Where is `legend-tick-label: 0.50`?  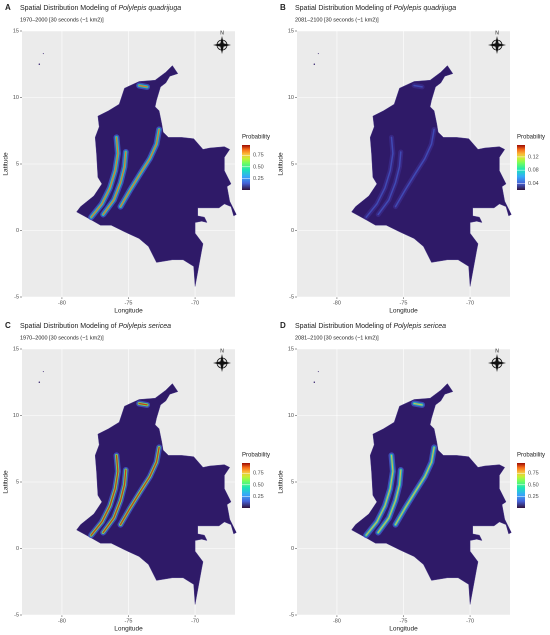 legend-tick-label: 0.50 is located at coordinates (258, 485).